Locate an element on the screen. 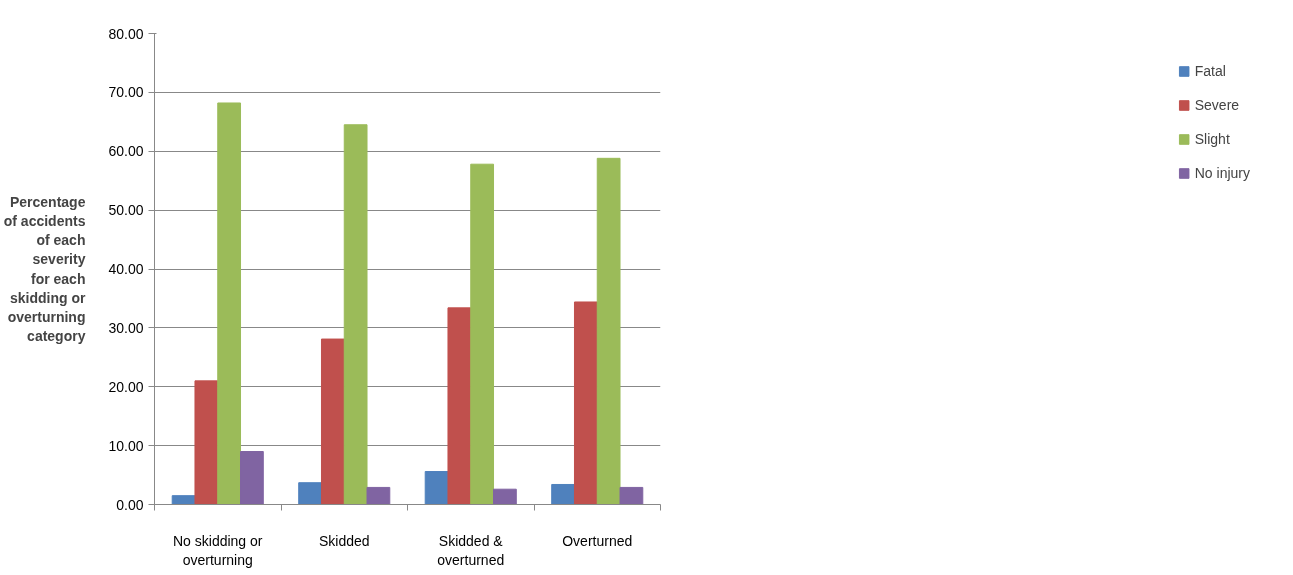 The width and height of the screenshot is (1293, 575). x-tick-label: No skidding or overturning is located at coordinates (218, 550).